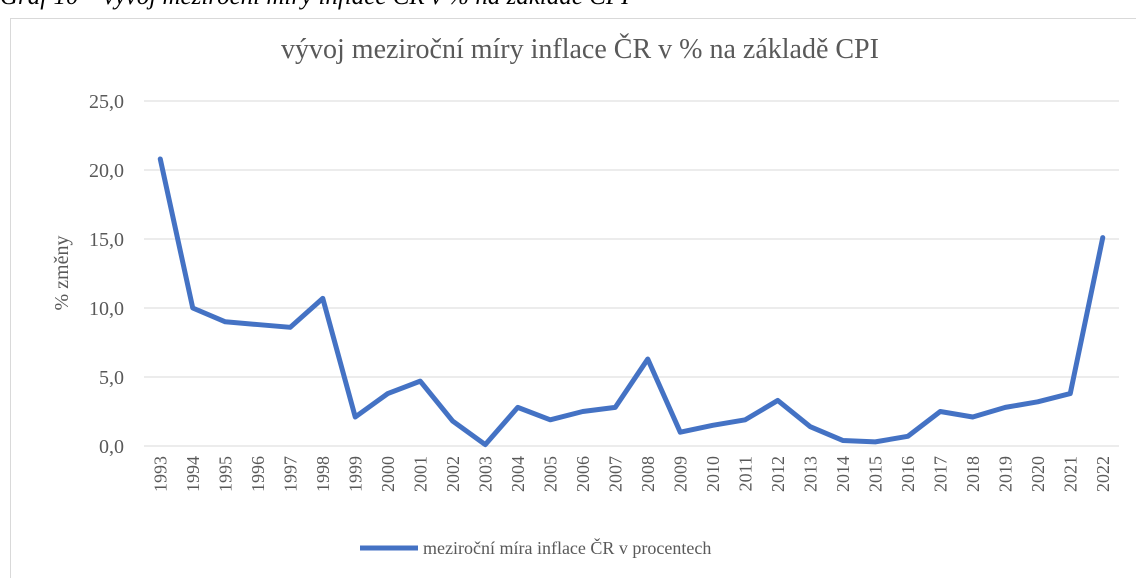  Describe the element at coordinates (810, 474) in the screenshot. I see `x-tick-label: 2013` at that location.